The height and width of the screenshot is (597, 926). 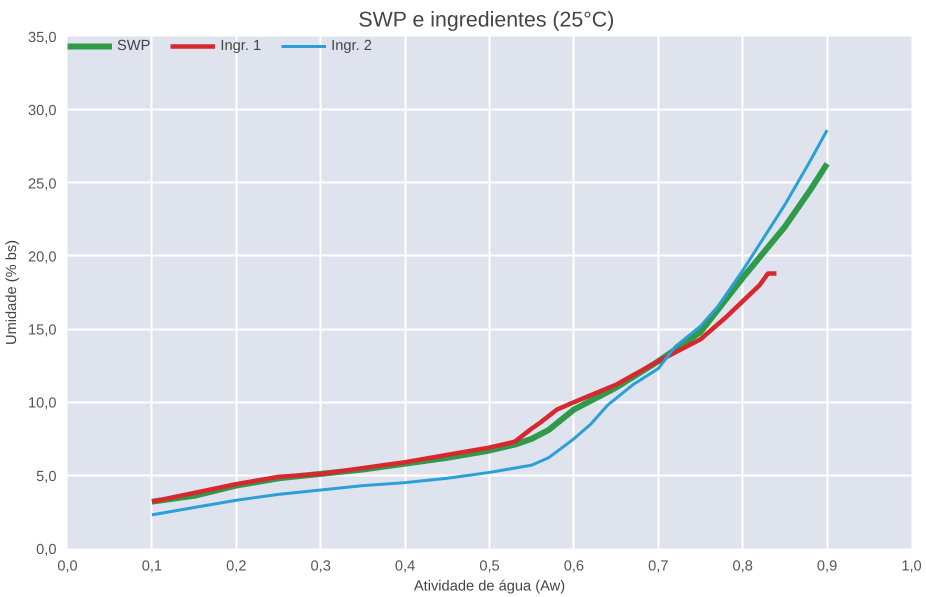 What do you see at coordinates (490, 586) in the screenshot?
I see `x-axis-title: Atividade de água (Aw)` at bounding box center [490, 586].